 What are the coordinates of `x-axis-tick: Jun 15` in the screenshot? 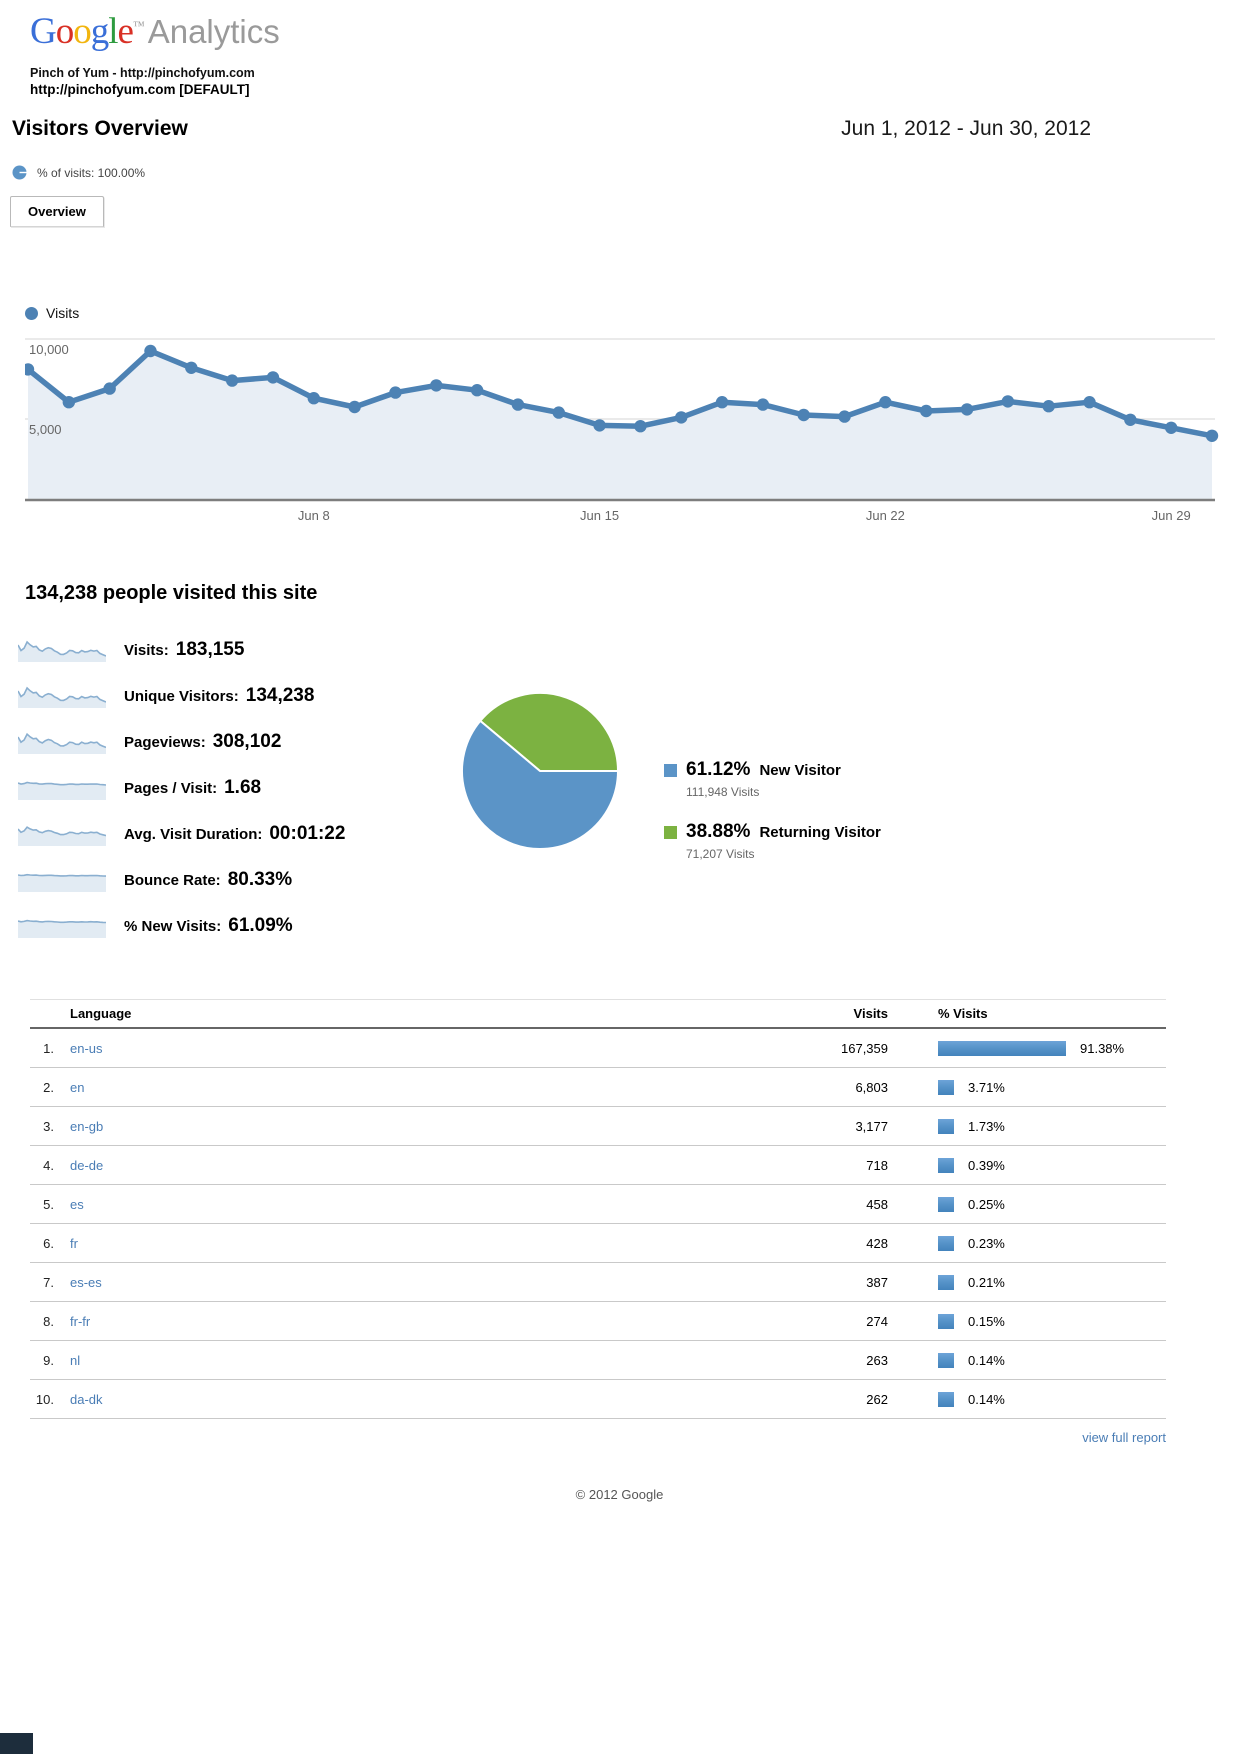 It's located at (600, 515).